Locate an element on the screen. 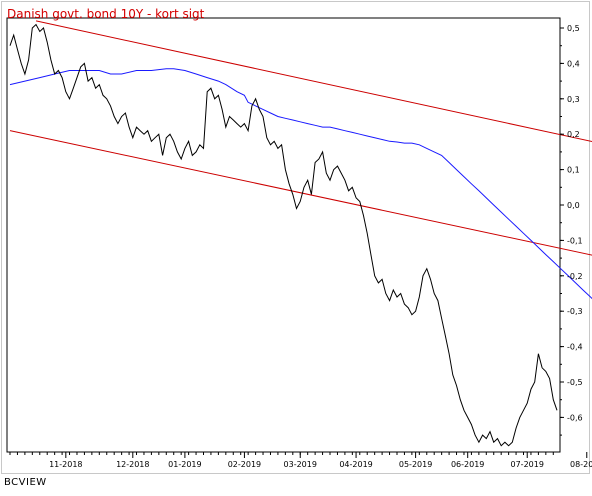  y-tick-label: -0,5 is located at coordinates (575, 382).